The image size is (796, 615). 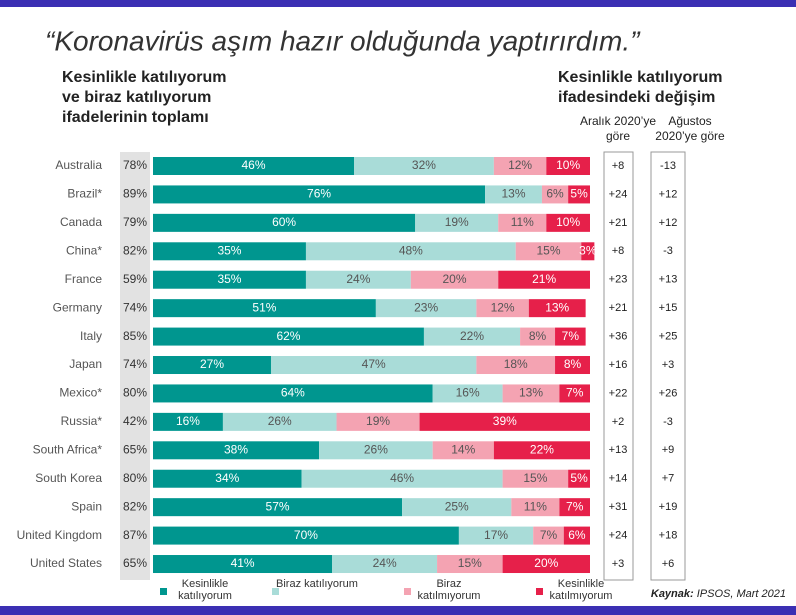 I want to click on totals-column, so click(x=135, y=366).